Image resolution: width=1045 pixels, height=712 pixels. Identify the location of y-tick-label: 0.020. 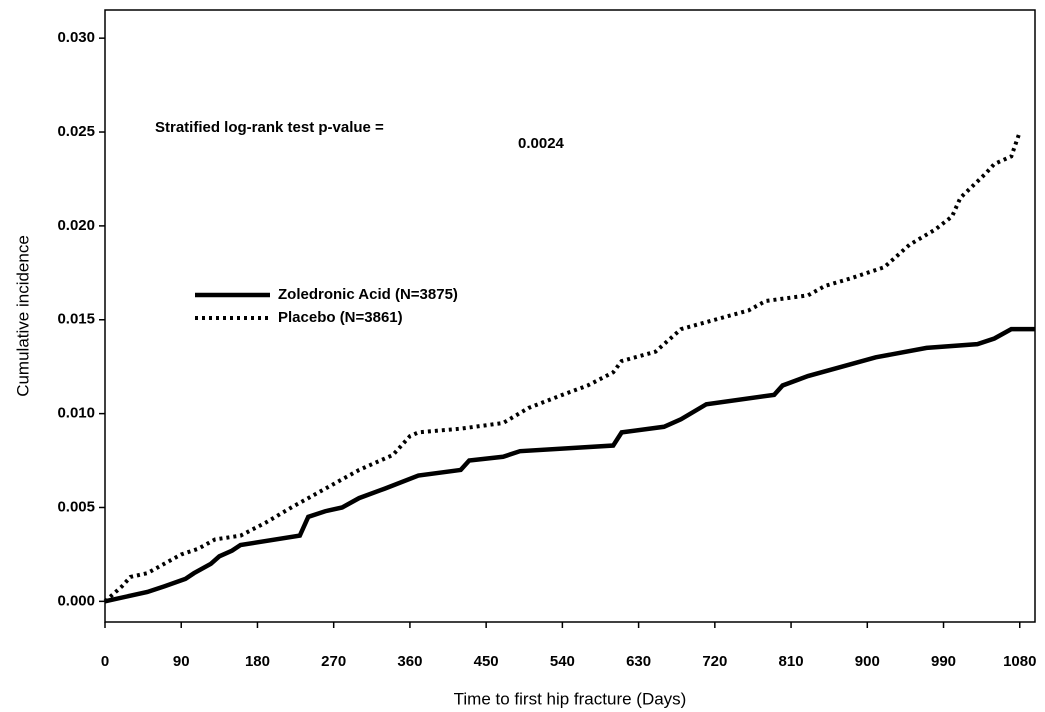
(76, 225).